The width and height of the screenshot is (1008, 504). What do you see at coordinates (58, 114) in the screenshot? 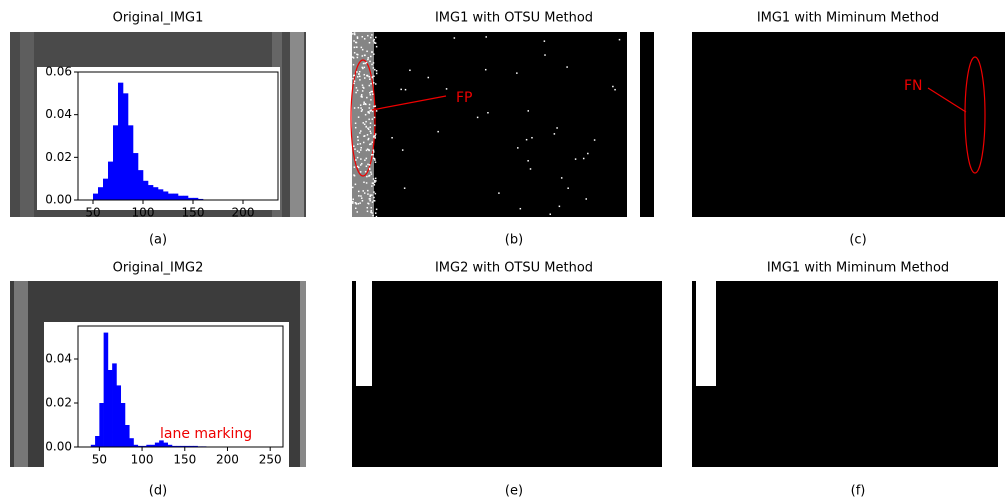
I see `y-tick-label: 0.04` at bounding box center [58, 114].